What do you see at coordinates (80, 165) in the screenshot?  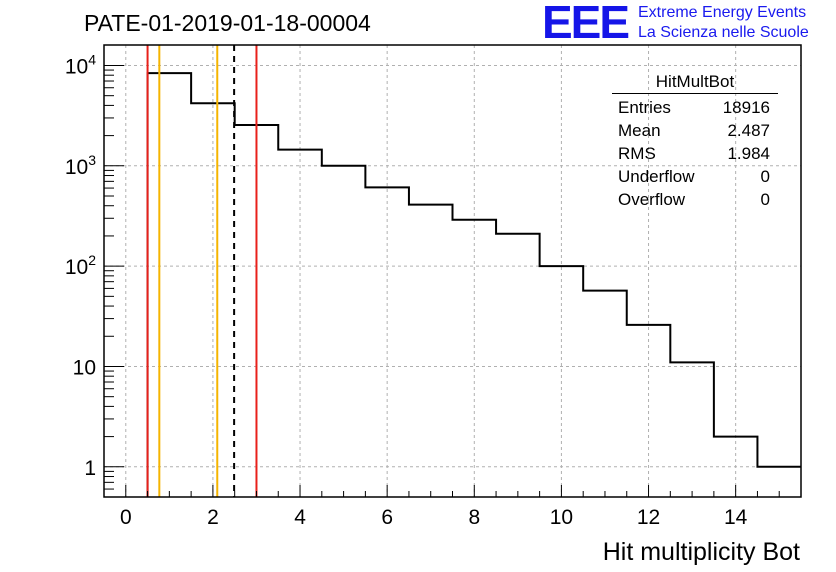 I see `y-tick-label: 10³` at bounding box center [80, 165].